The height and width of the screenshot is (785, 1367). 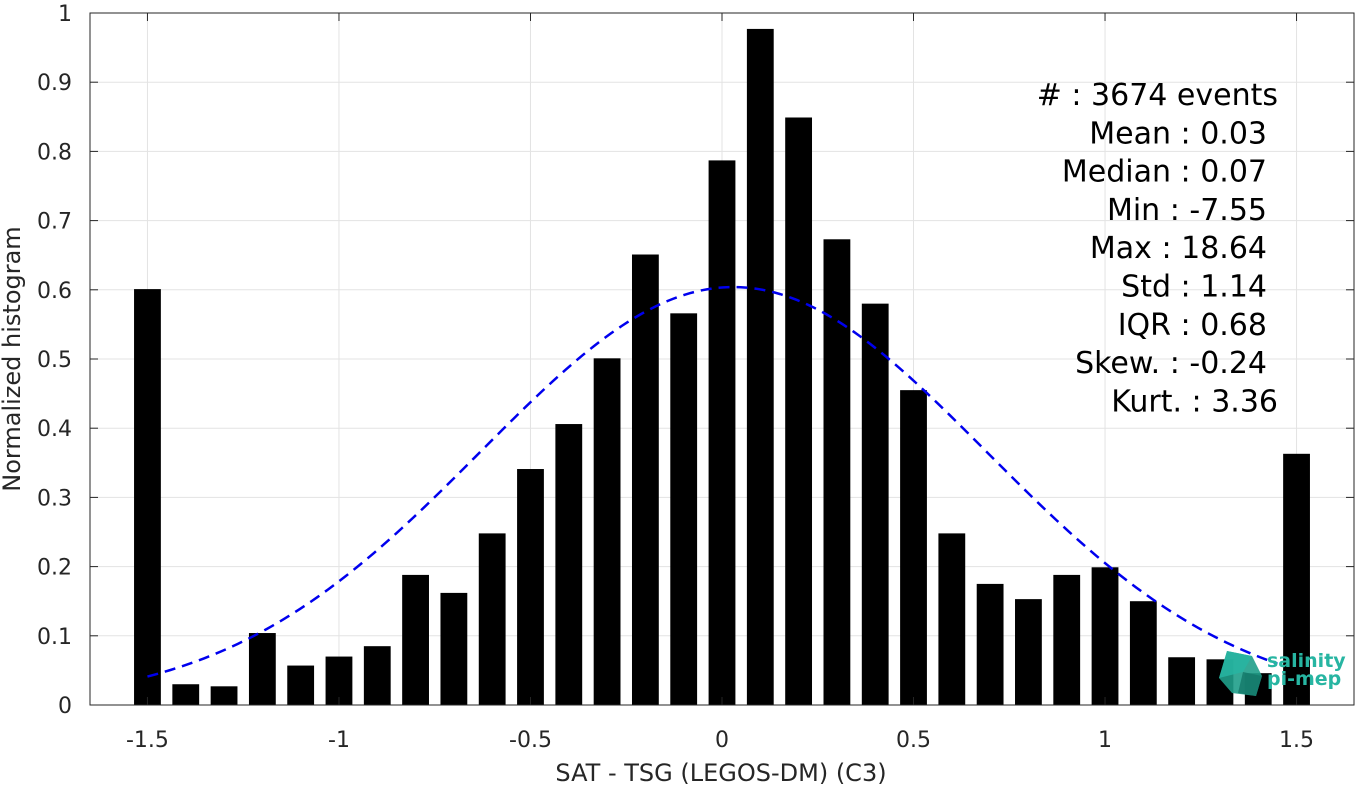 I want to click on y-tick-label: 0.9, so click(x=54, y=83).